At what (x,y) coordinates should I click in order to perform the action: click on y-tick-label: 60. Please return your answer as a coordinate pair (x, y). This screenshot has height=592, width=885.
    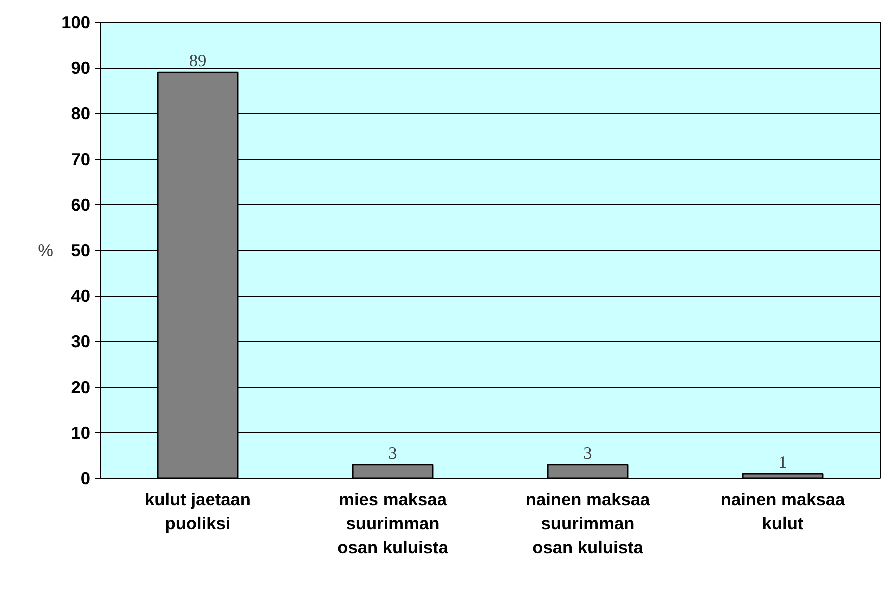
    Looking at the image, I should click on (81, 204).